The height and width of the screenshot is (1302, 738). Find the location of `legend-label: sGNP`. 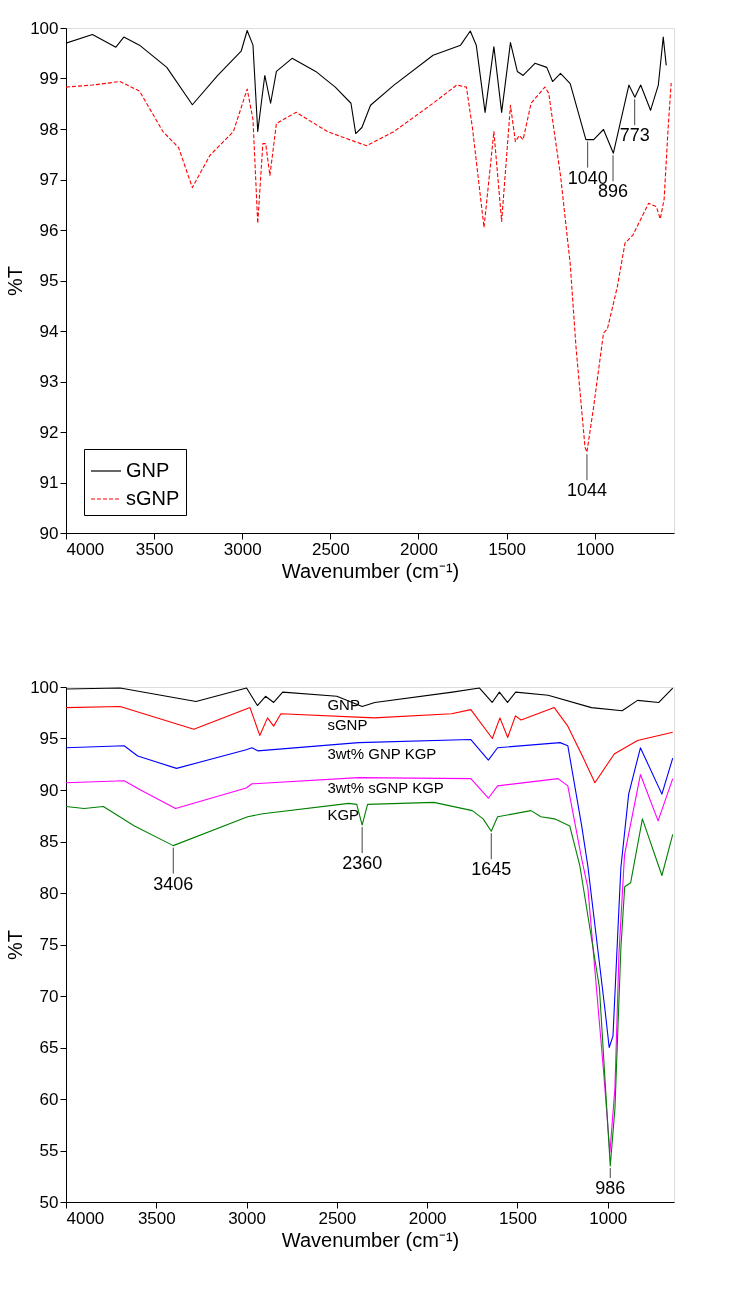

legend-label: sGNP is located at coordinates (153, 498).